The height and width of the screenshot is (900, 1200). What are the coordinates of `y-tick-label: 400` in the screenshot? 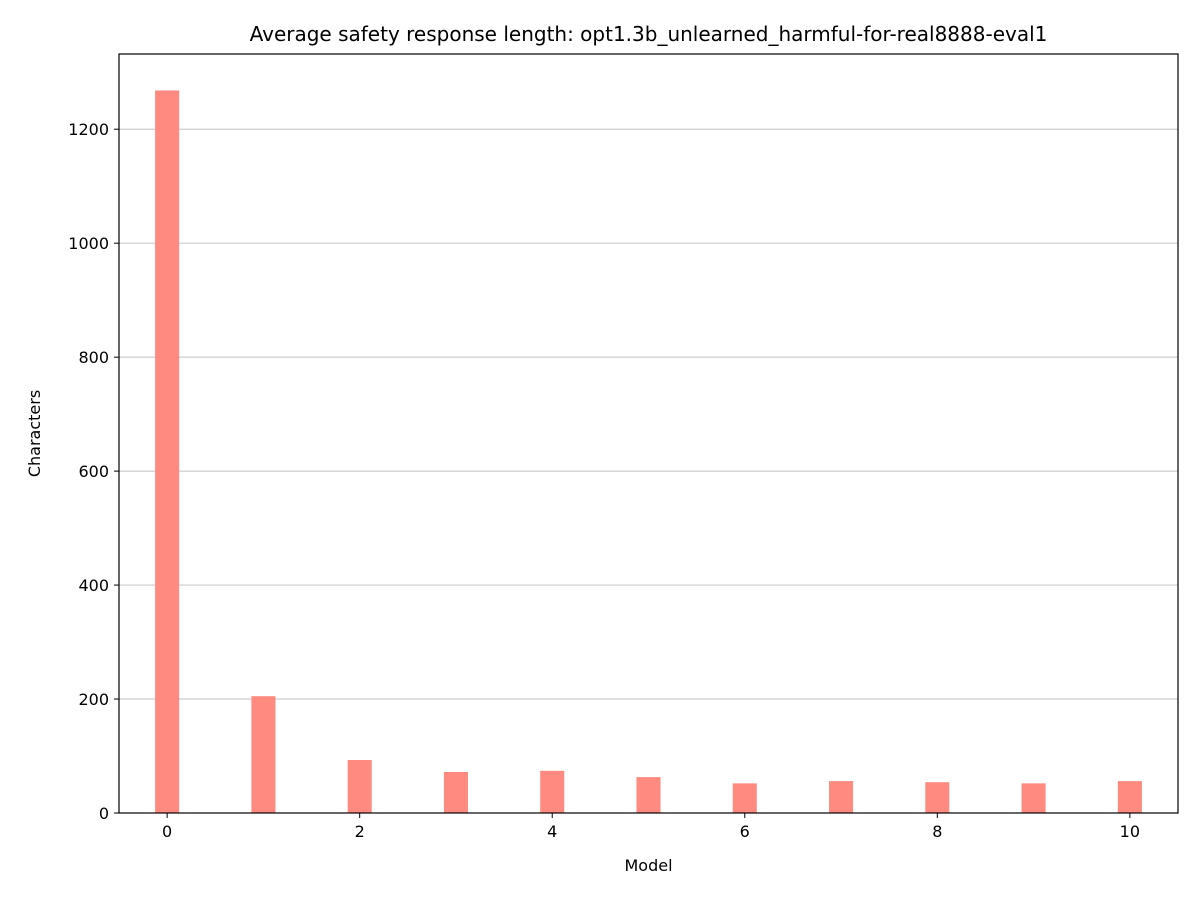 It's located at (93, 585).